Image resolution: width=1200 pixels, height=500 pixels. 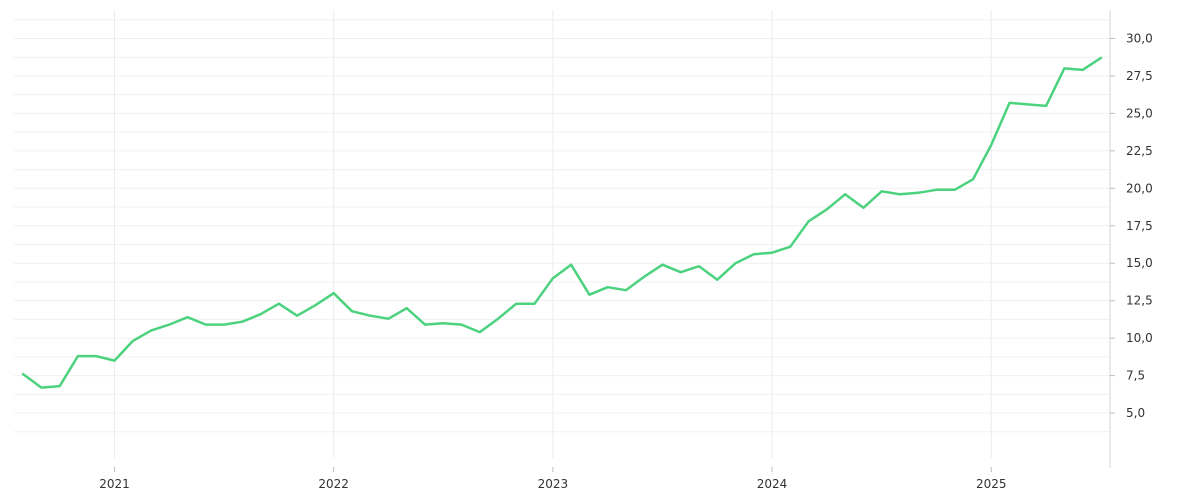 What do you see at coordinates (772, 484) in the screenshot?
I see `x-tick-label: 2024` at bounding box center [772, 484].